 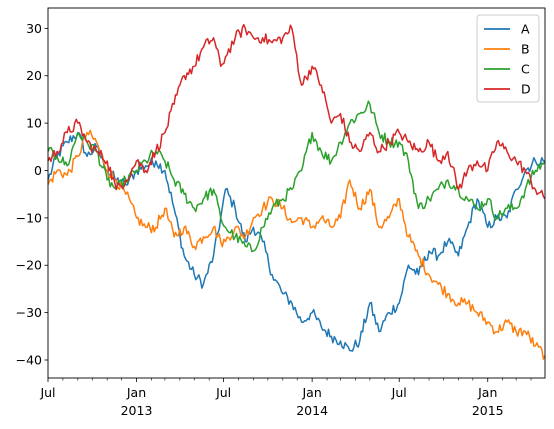 What do you see at coordinates (312, 410) in the screenshot?
I see `x-tick-year-label: 2014` at bounding box center [312, 410].